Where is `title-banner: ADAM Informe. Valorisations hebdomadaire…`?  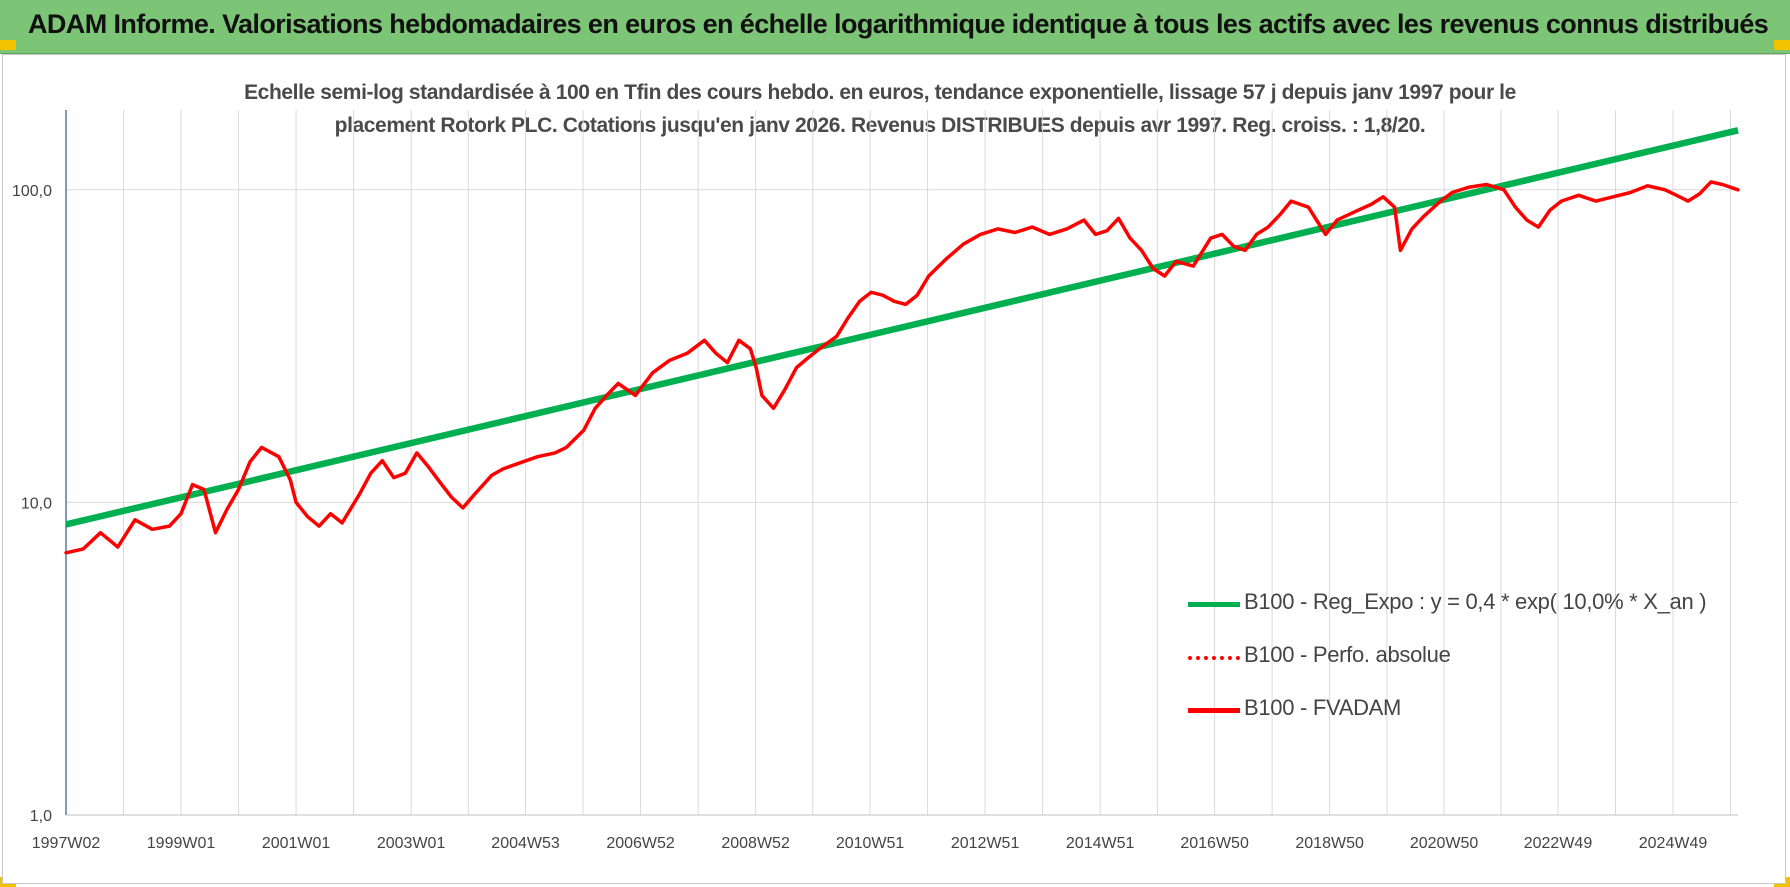
title-banner: ADAM Informe. Valorisations hebdomadaire… is located at coordinates (895, 27).